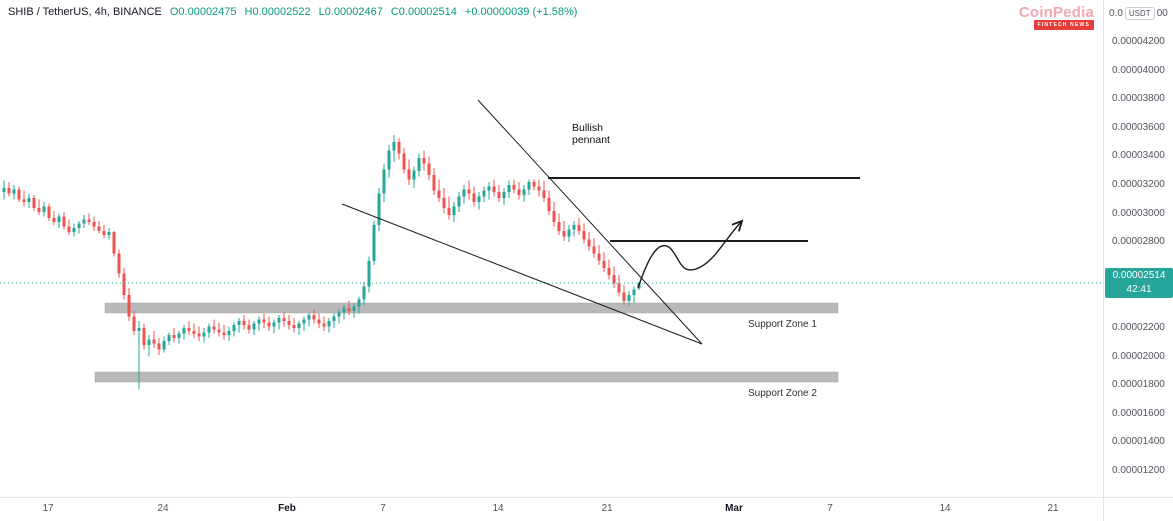 The width and height of the screenshot is (1173, 521). What do you see at coordinates (48, 508) in the screenshot?
I see `time-tick-label: 17` at bounding box center [48, 508].